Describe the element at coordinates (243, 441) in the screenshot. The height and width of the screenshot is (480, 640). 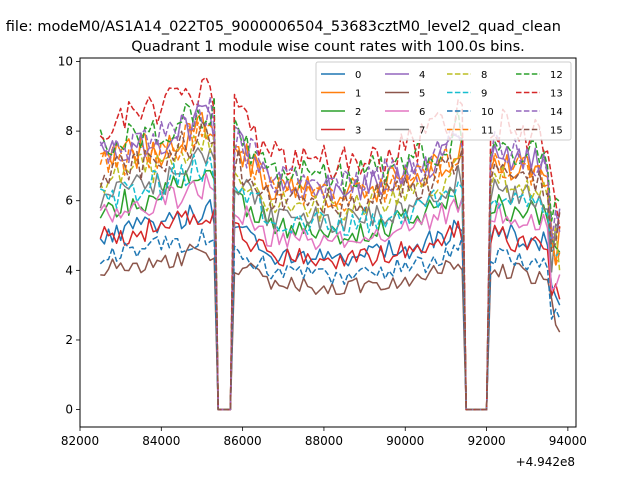
I see `x-tick-label: 86000` at that location.